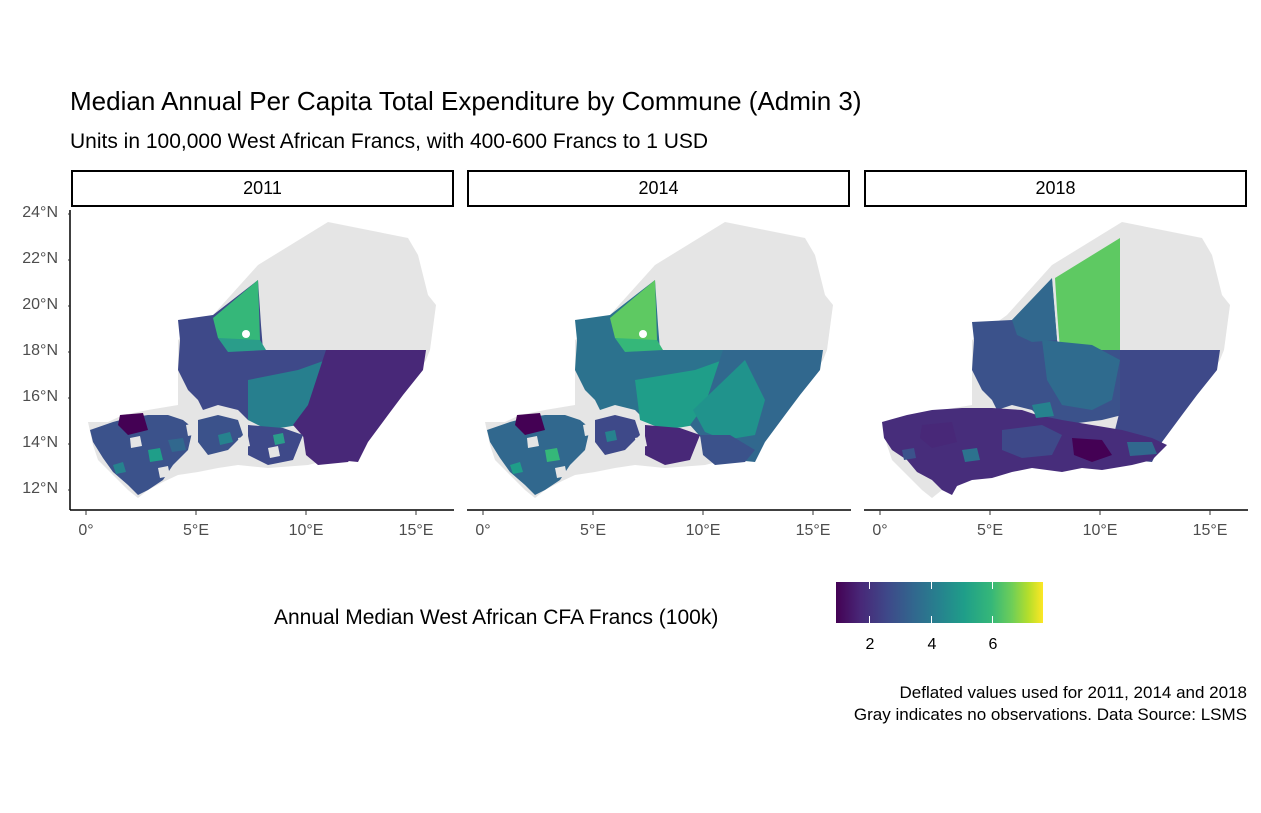 The image size is (1261, 813). What do you see at coordinates (40, 212) in the screenshot?
I see `y-tick-label: 24°N` at bounding box center [40, 212].